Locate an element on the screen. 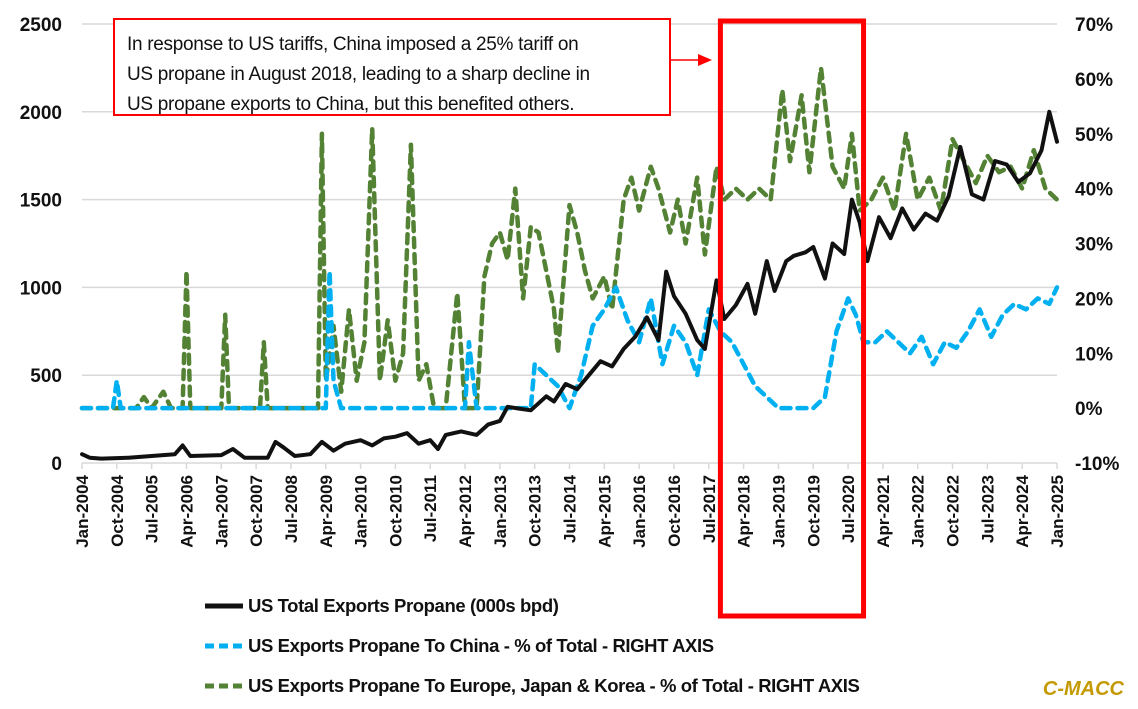  legend-item-total: US Total Exports Propane (000s bpd) is located at coordinates (532, 606).